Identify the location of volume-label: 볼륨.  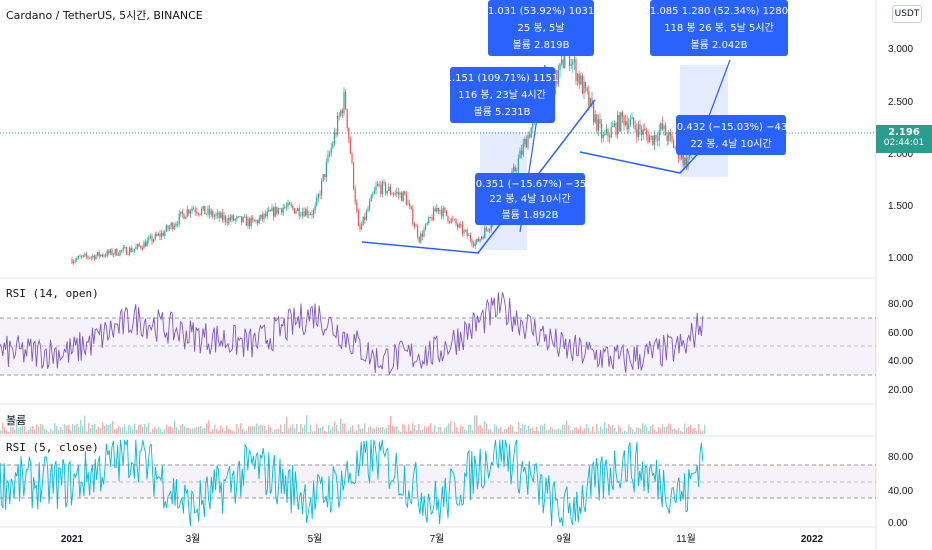
(16, 420).